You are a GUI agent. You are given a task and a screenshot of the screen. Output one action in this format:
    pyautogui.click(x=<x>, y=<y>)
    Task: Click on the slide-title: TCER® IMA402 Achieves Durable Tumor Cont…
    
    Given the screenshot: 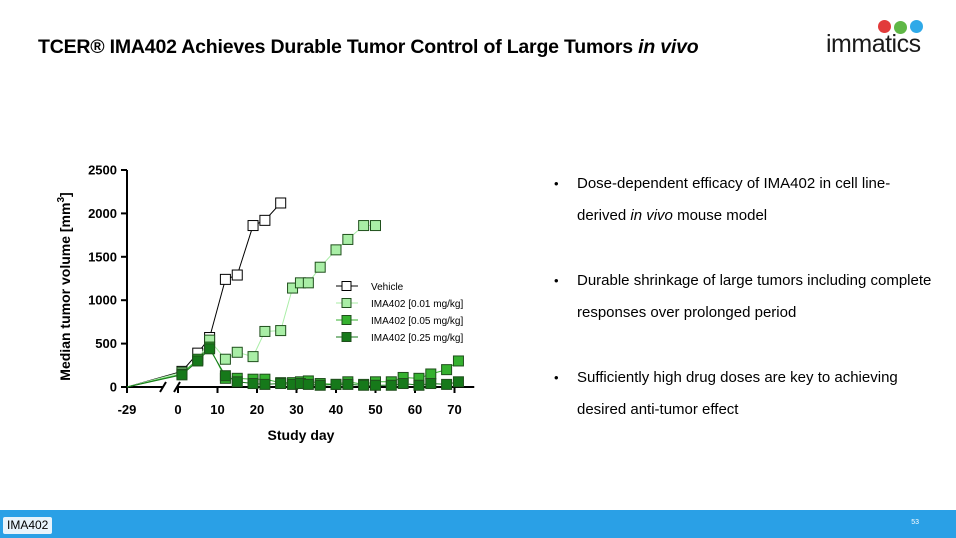 What is the action you would take?
    pyautogui.click(x=368, y=47)
    